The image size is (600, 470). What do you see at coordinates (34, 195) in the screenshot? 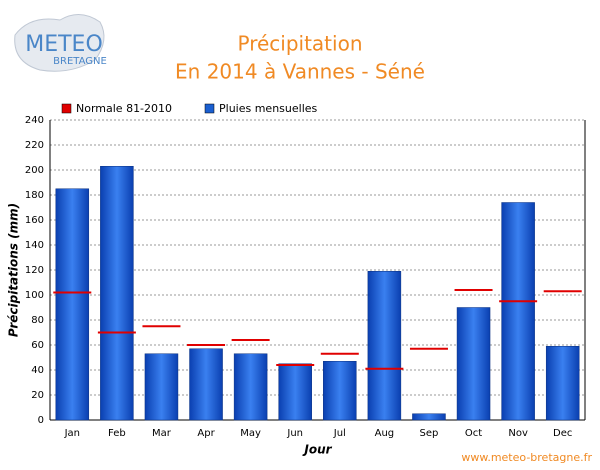
I see `y-tick-label: 180` at bounding box center [34, 195].